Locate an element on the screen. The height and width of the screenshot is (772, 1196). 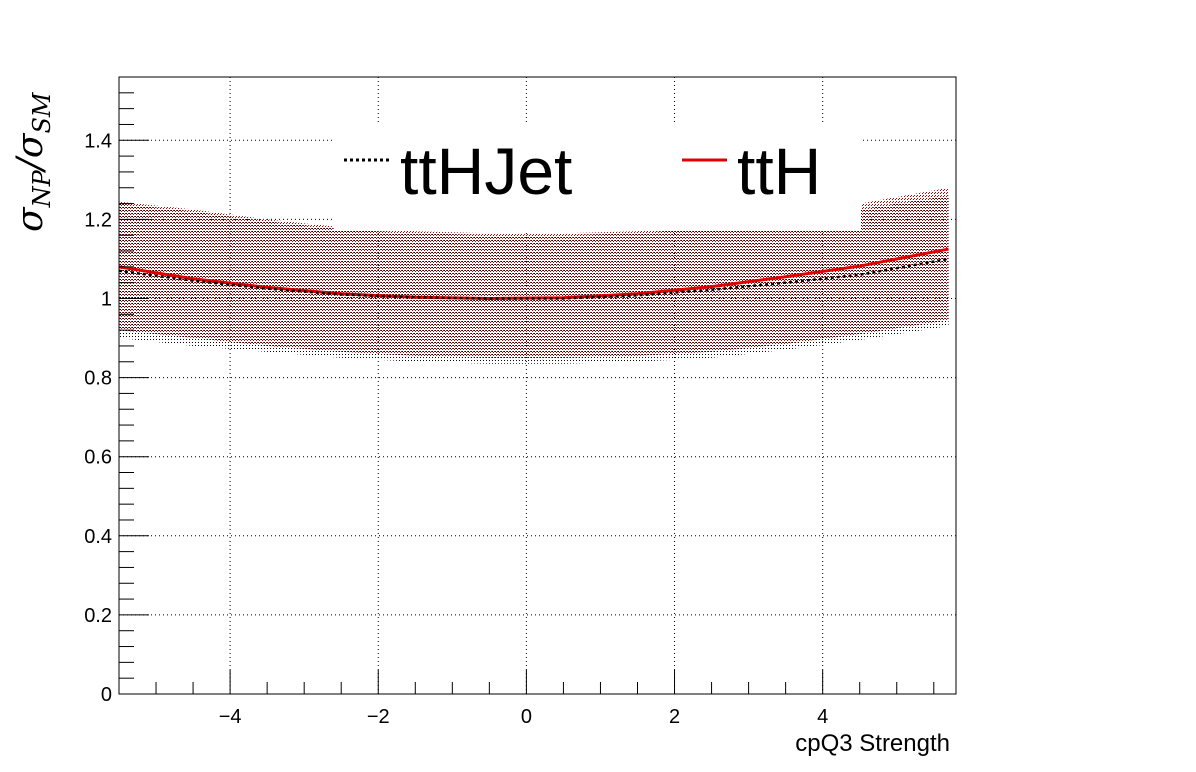
series-line-tthjet is located at coordinates (534, 278).